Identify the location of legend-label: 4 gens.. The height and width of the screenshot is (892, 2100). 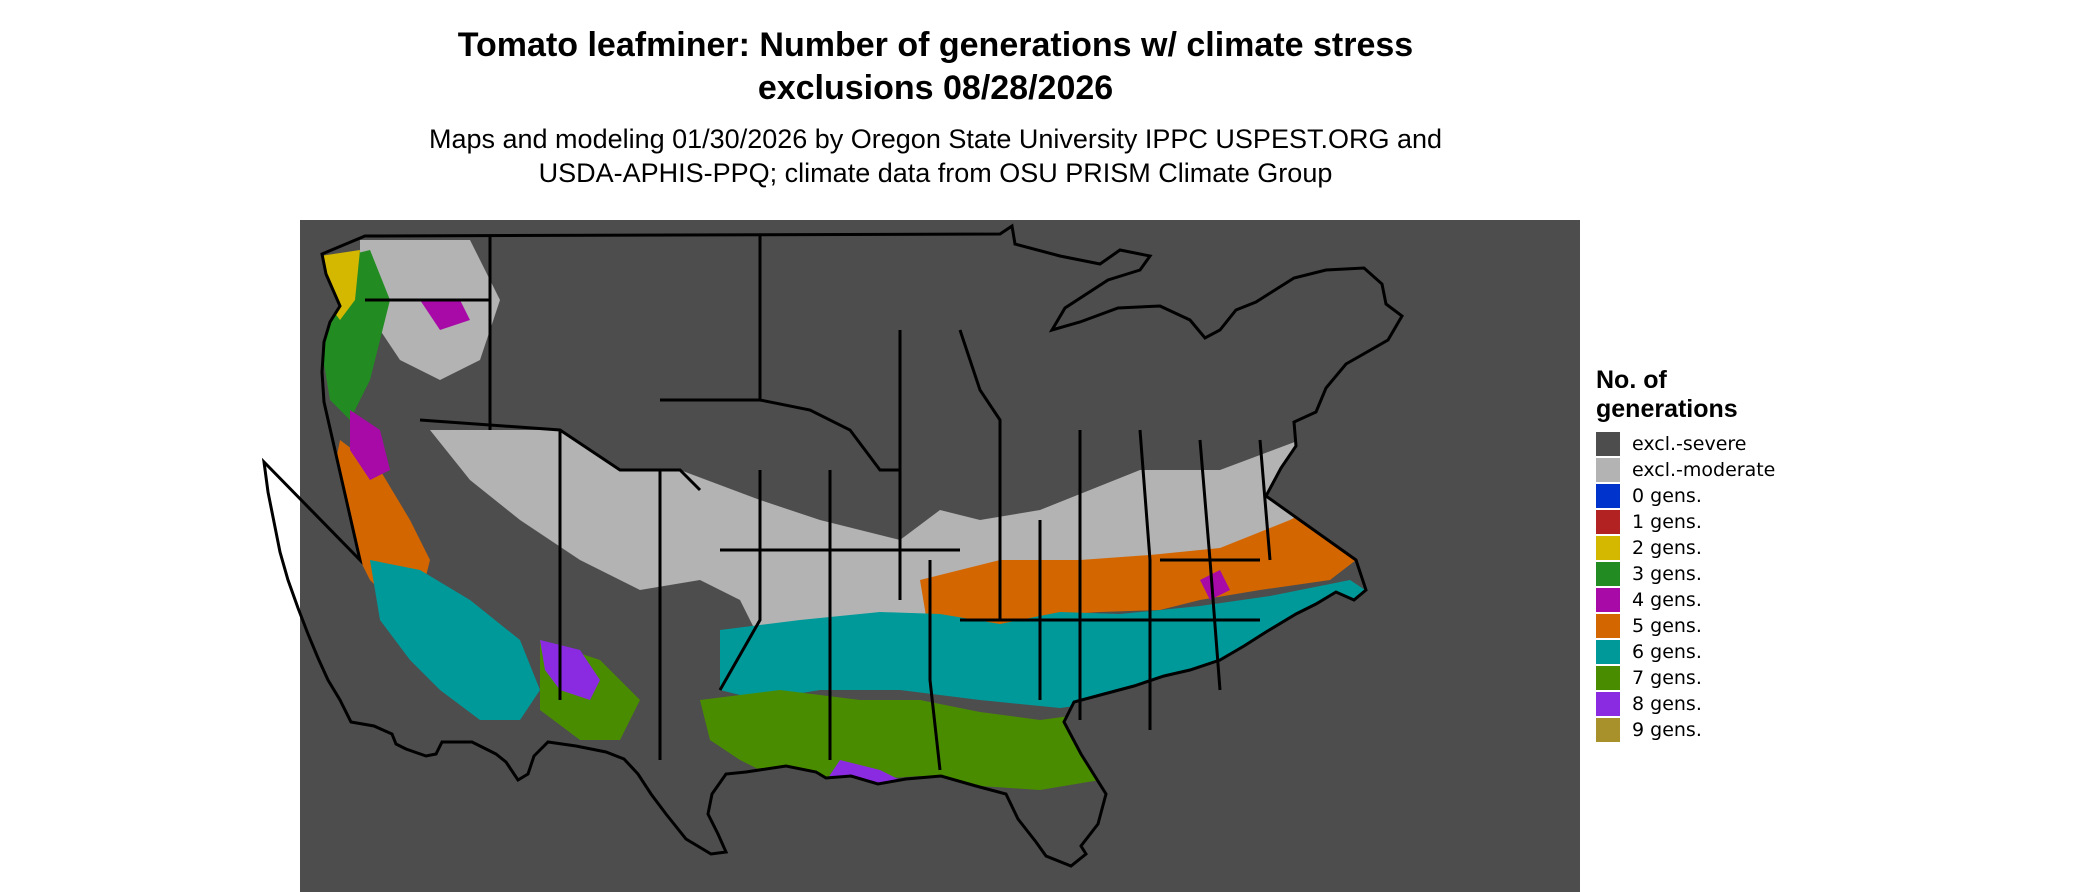
(1667, 600).